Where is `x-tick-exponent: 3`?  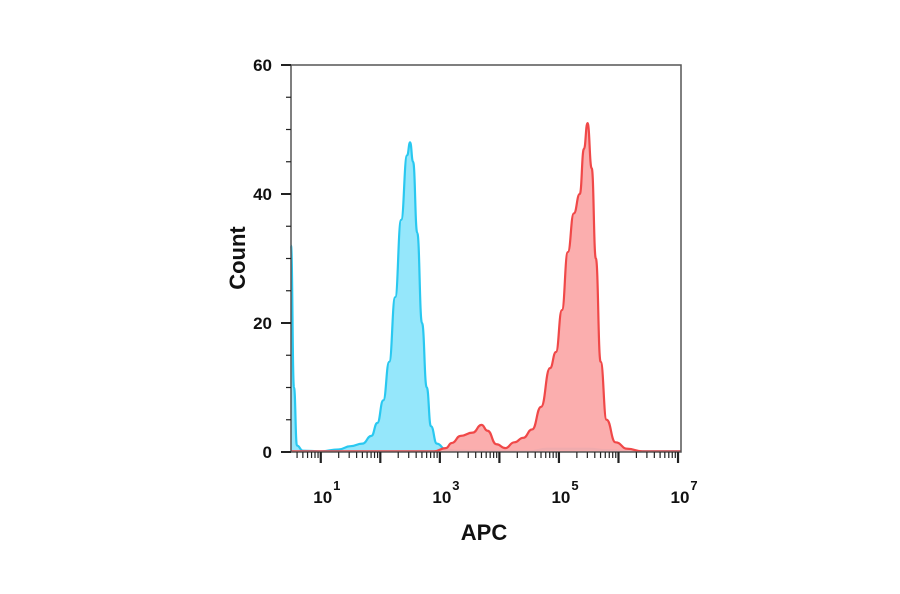
x-tick-exponent: 3 is located at coordinates (455, 485).